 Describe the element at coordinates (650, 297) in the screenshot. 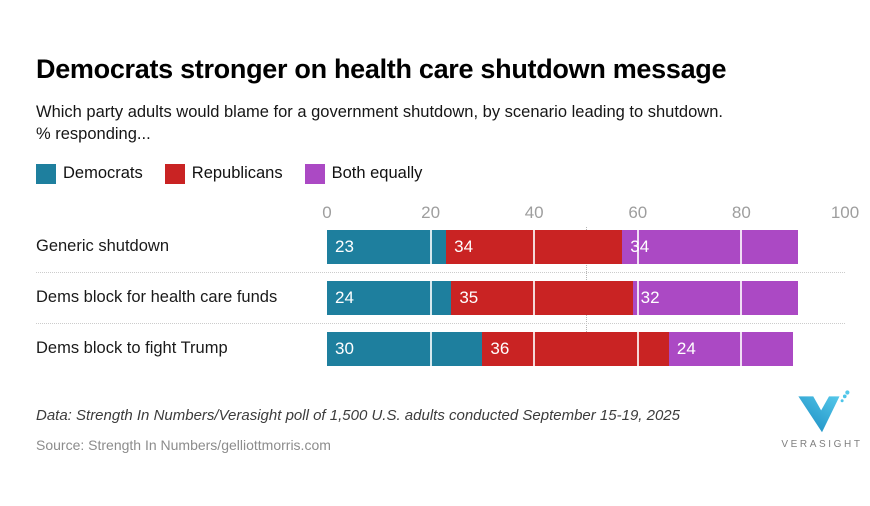

I see `bar-value: 32` at that location.